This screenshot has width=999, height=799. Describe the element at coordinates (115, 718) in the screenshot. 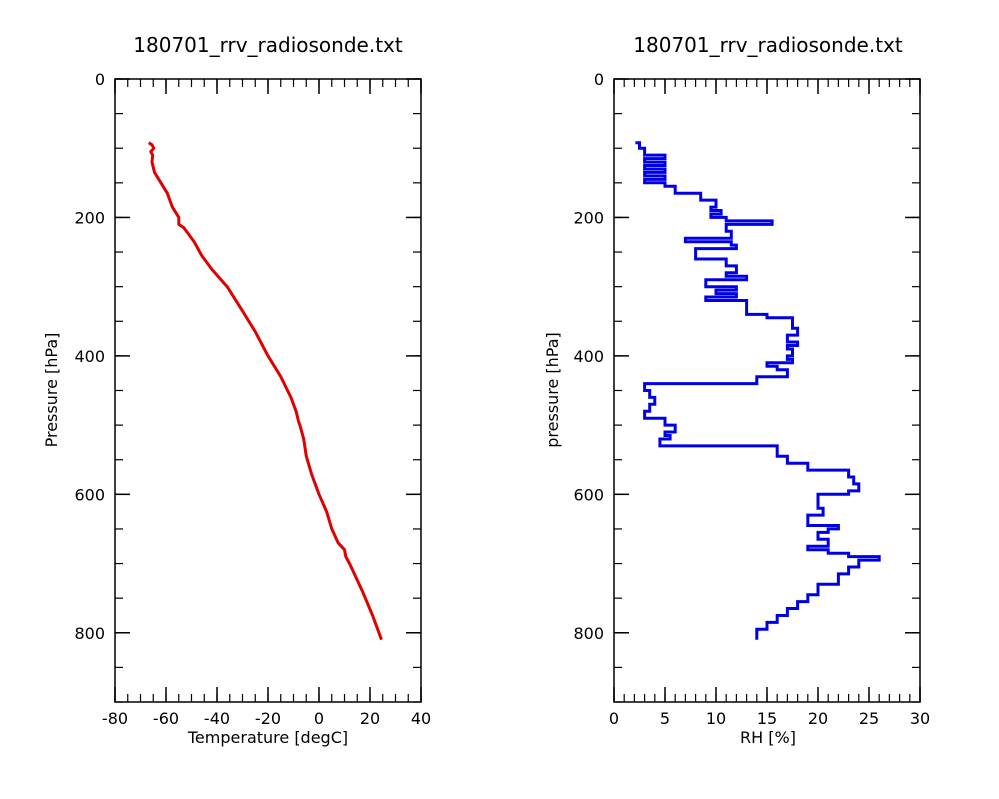

I see `temperature-x-tick-label: -80` at that location.